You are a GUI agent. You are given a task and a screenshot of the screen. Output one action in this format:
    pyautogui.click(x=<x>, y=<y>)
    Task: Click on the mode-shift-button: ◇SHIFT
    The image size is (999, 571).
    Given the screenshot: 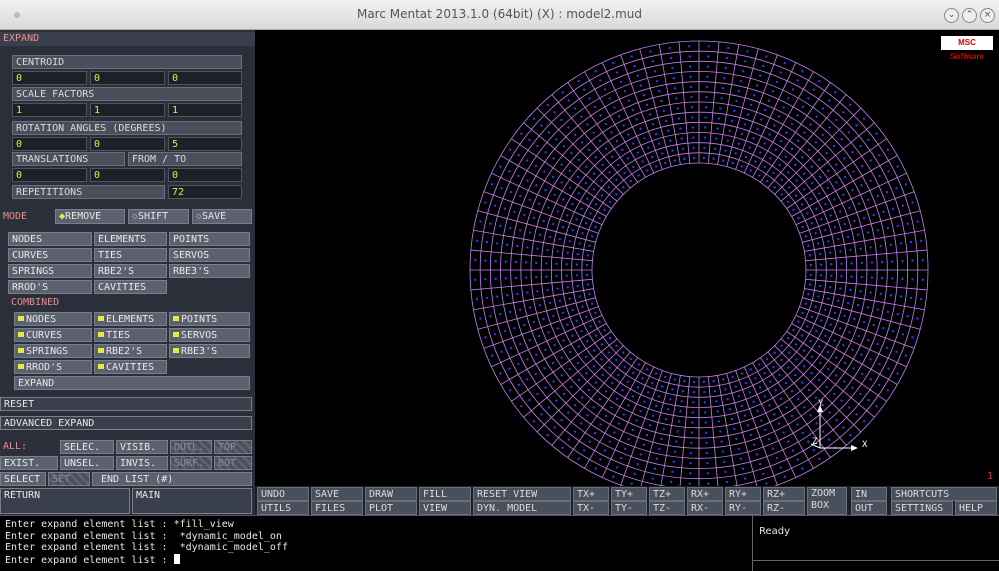 What is the action you would take?
    pyautogui.click(x=158, y=216)
    